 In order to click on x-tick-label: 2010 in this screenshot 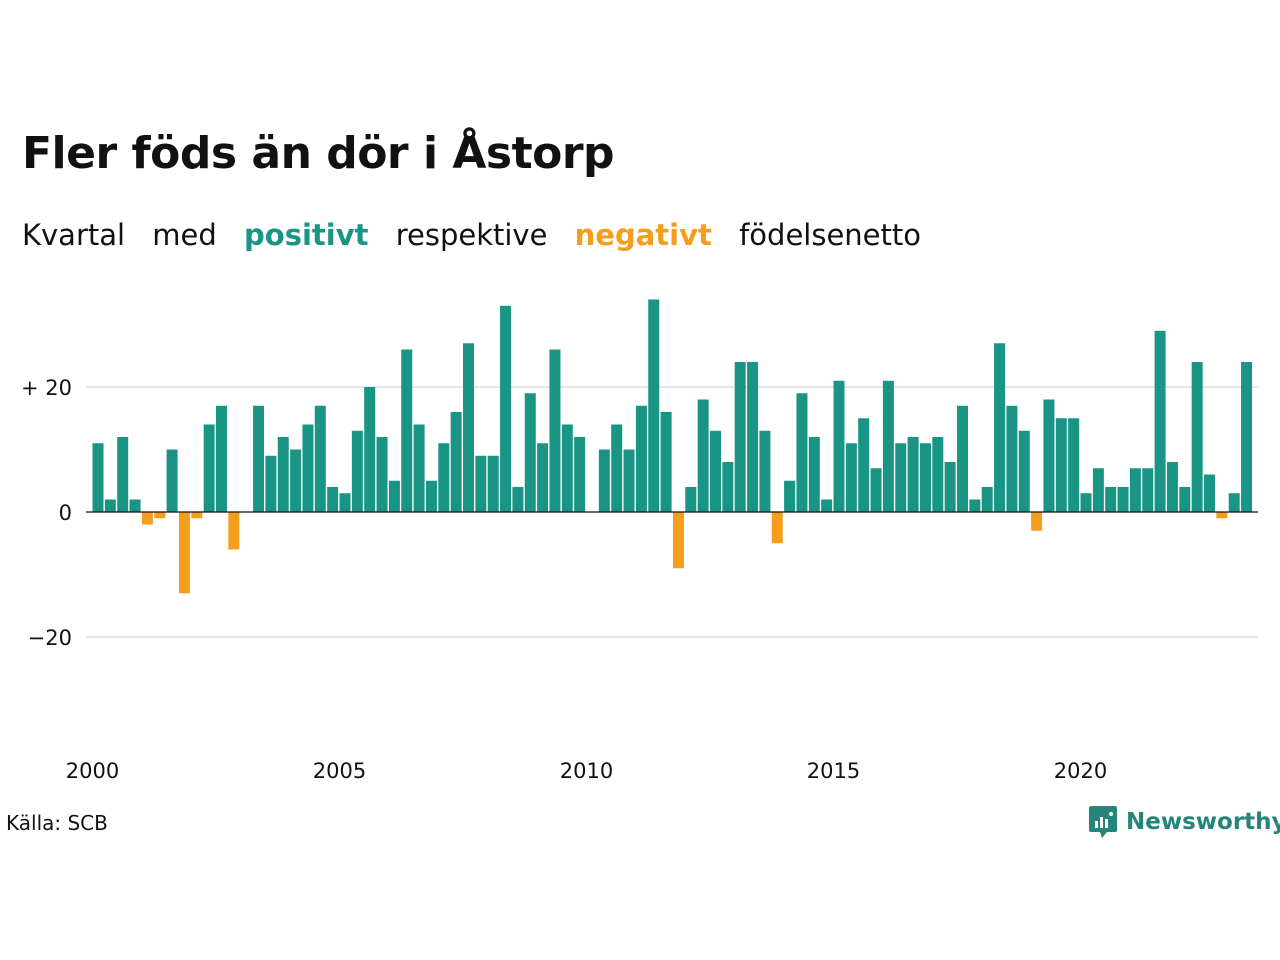, I will do `click(586, 771)`.